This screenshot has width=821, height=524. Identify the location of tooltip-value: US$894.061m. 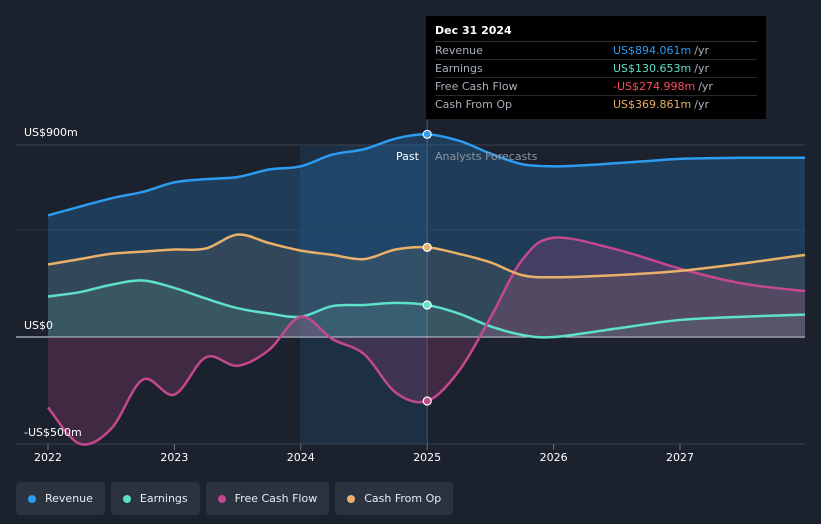
(652, 50).